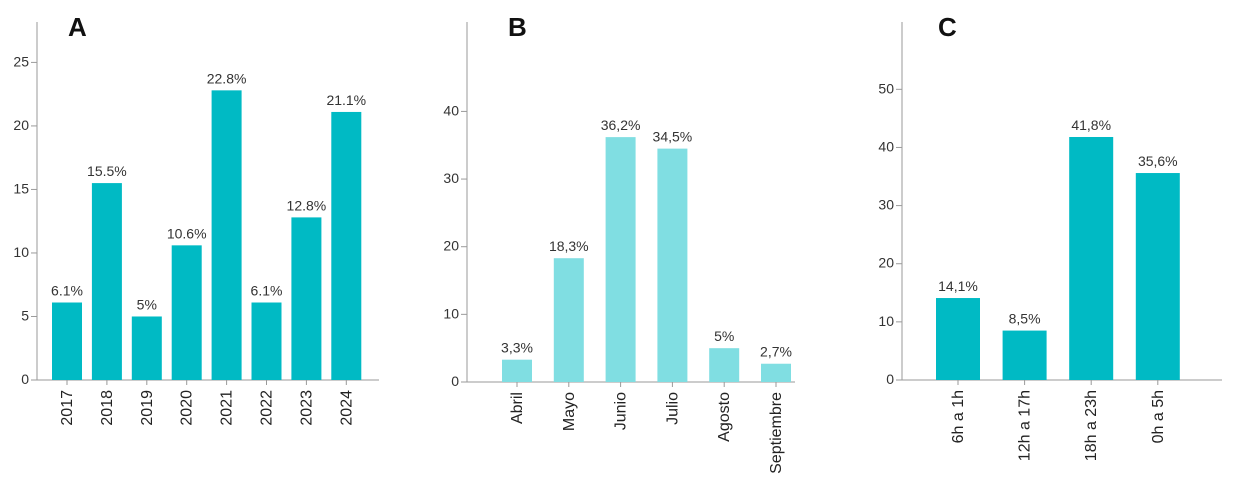  Describe the element at coordinates (267, 408) in the screenshot. I see `x-category-label-a-5: 2022` at that location.